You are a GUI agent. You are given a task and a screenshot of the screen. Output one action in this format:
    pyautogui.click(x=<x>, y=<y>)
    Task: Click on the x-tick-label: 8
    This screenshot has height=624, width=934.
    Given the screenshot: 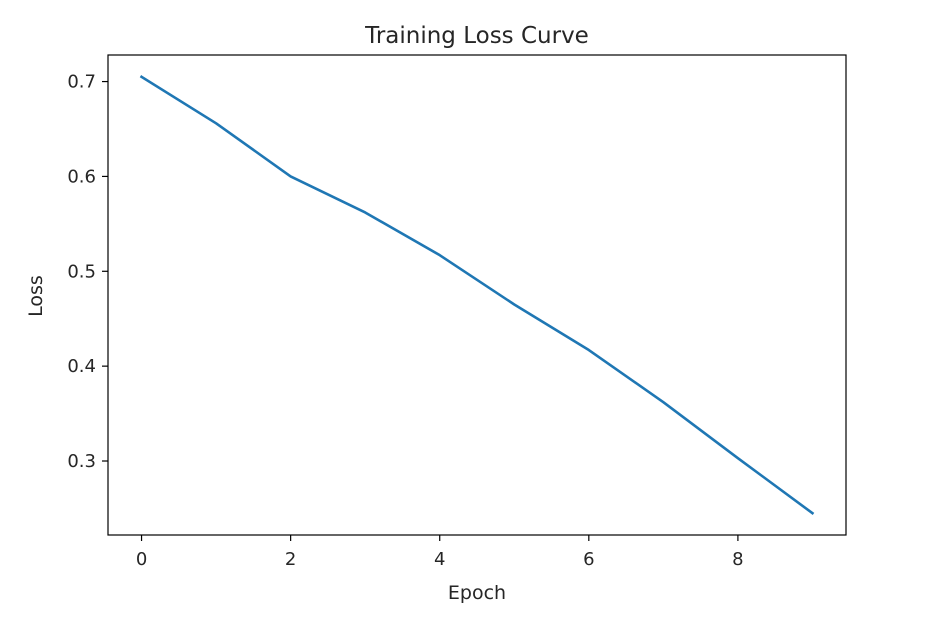 What is the action you would take?
    pyautogui.click(x=737, y=559)
    